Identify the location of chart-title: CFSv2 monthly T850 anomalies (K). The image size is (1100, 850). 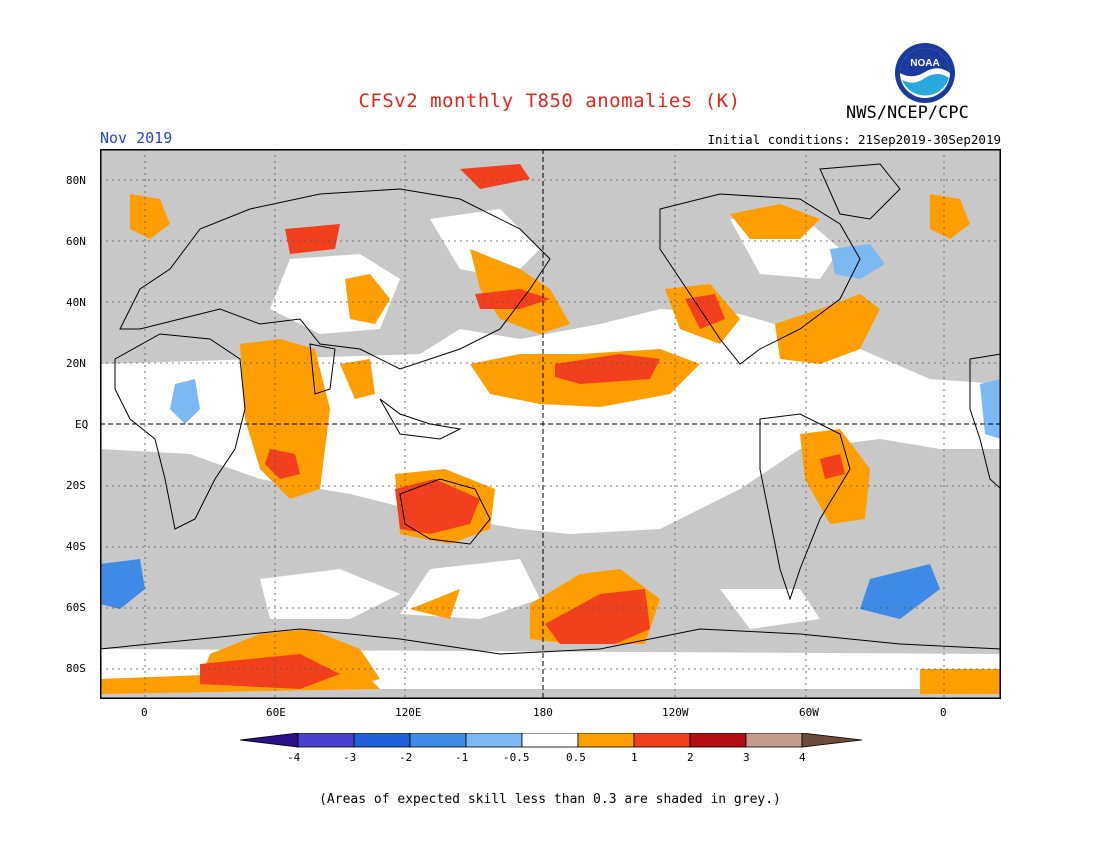
(549, 101).